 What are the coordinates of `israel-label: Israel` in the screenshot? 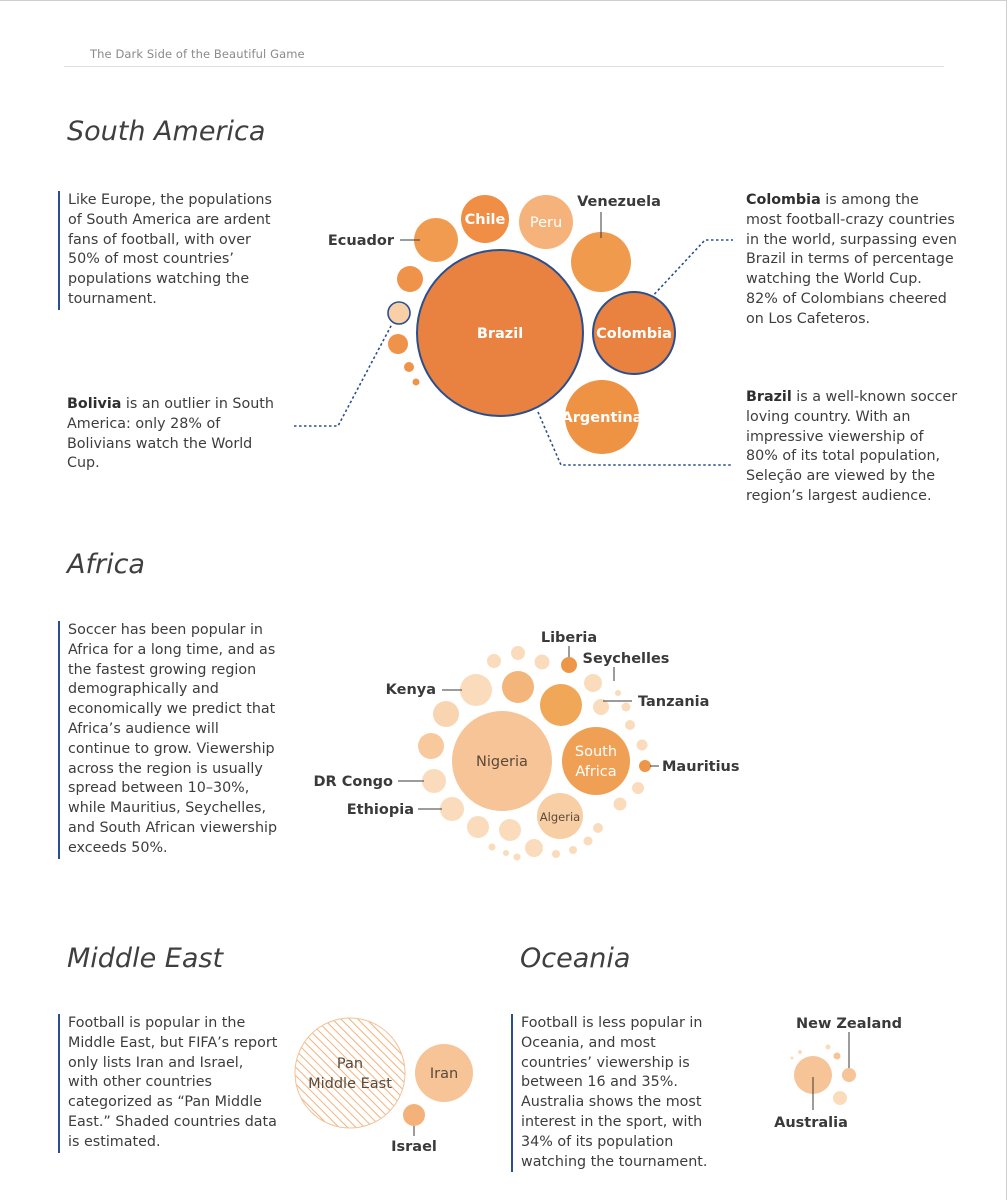 It's located at (414, 1147).